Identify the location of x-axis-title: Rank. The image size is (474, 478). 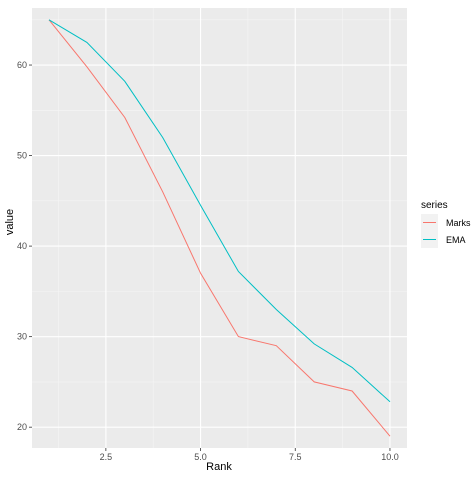
(219, 467).